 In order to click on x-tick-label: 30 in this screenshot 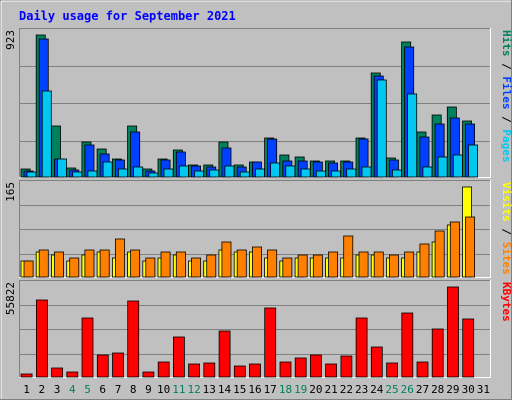, I will do `click(468, 389)`.